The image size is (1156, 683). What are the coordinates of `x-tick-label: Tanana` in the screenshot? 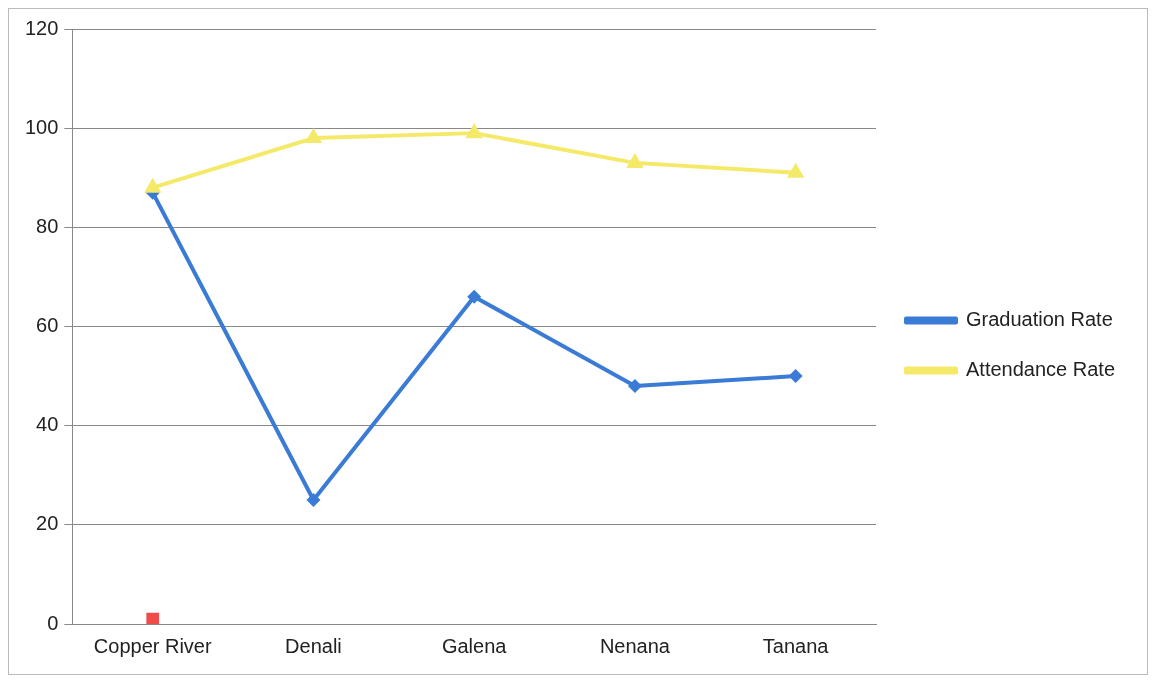 It's located at (796, 645).